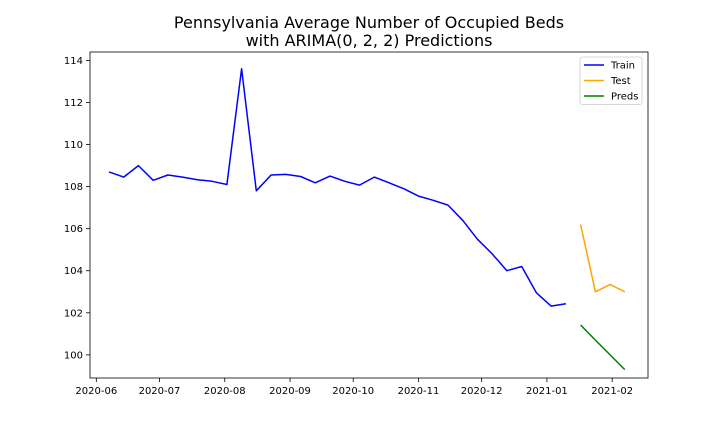 Image resolution: width=720 pixels, height=436 pixels. Describe the element at coordinates (602, 258) in the screenshot. I see `series-line-test` at that location.